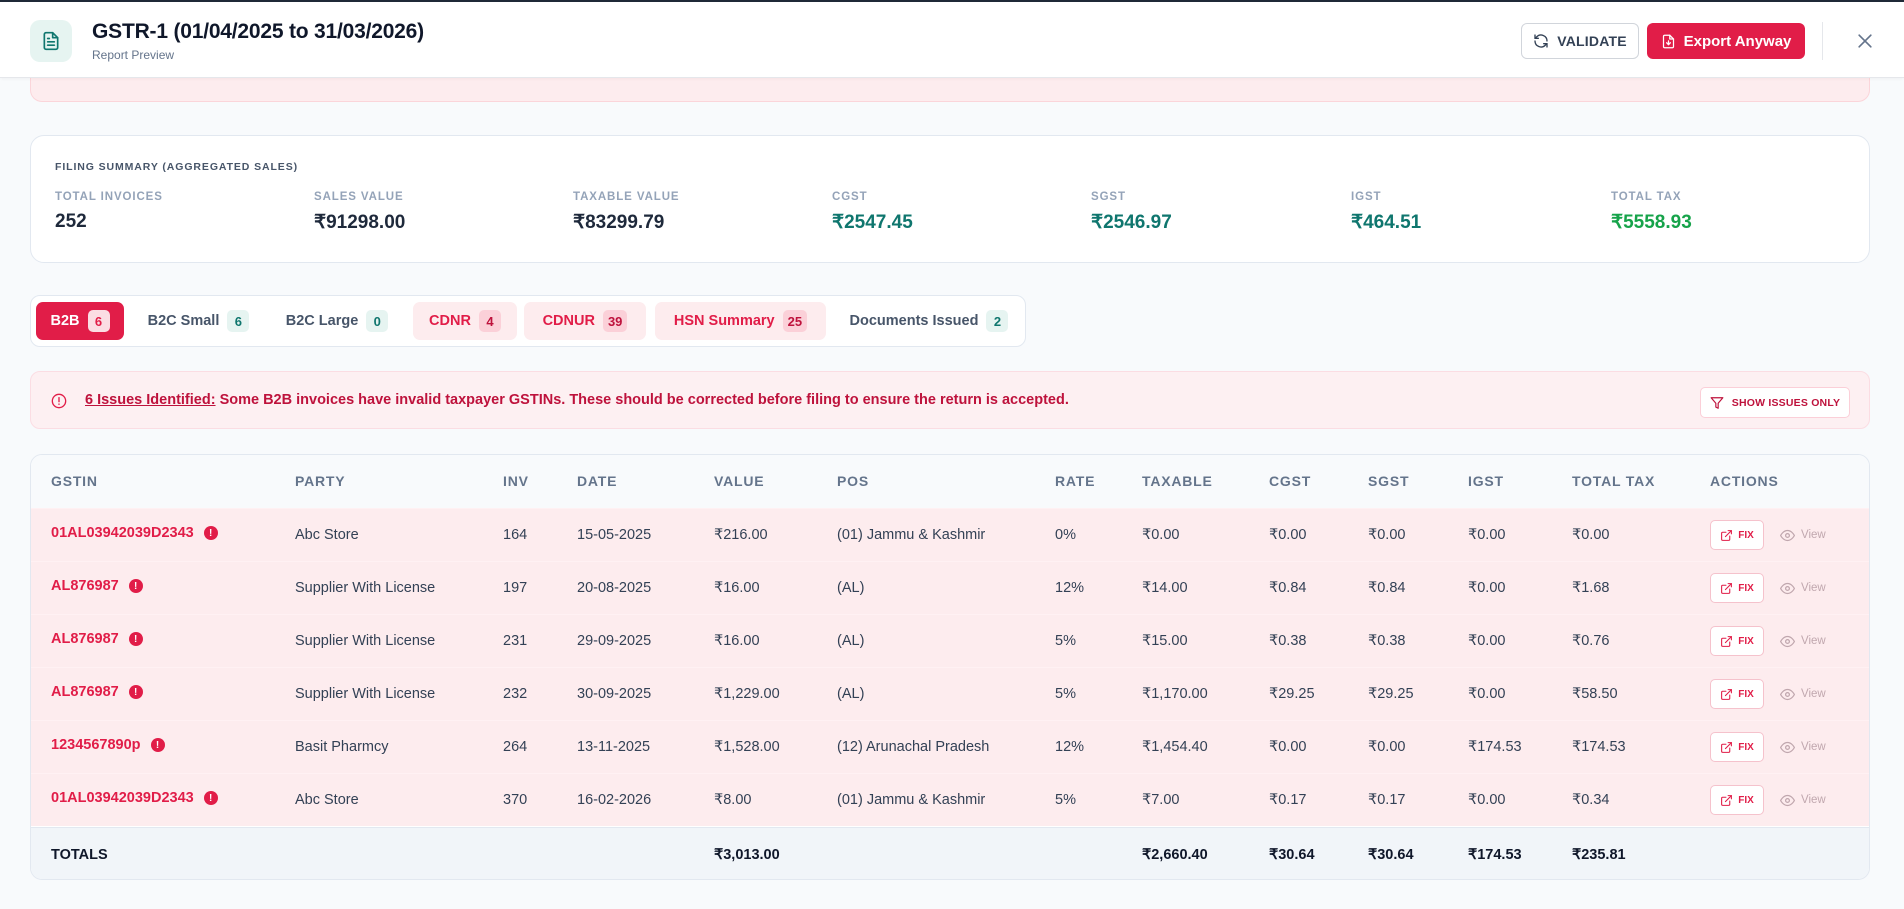  Describe the element at coordinates (737, 641) in the screenshot. I see `table-cell: ₹16.00` at that location.